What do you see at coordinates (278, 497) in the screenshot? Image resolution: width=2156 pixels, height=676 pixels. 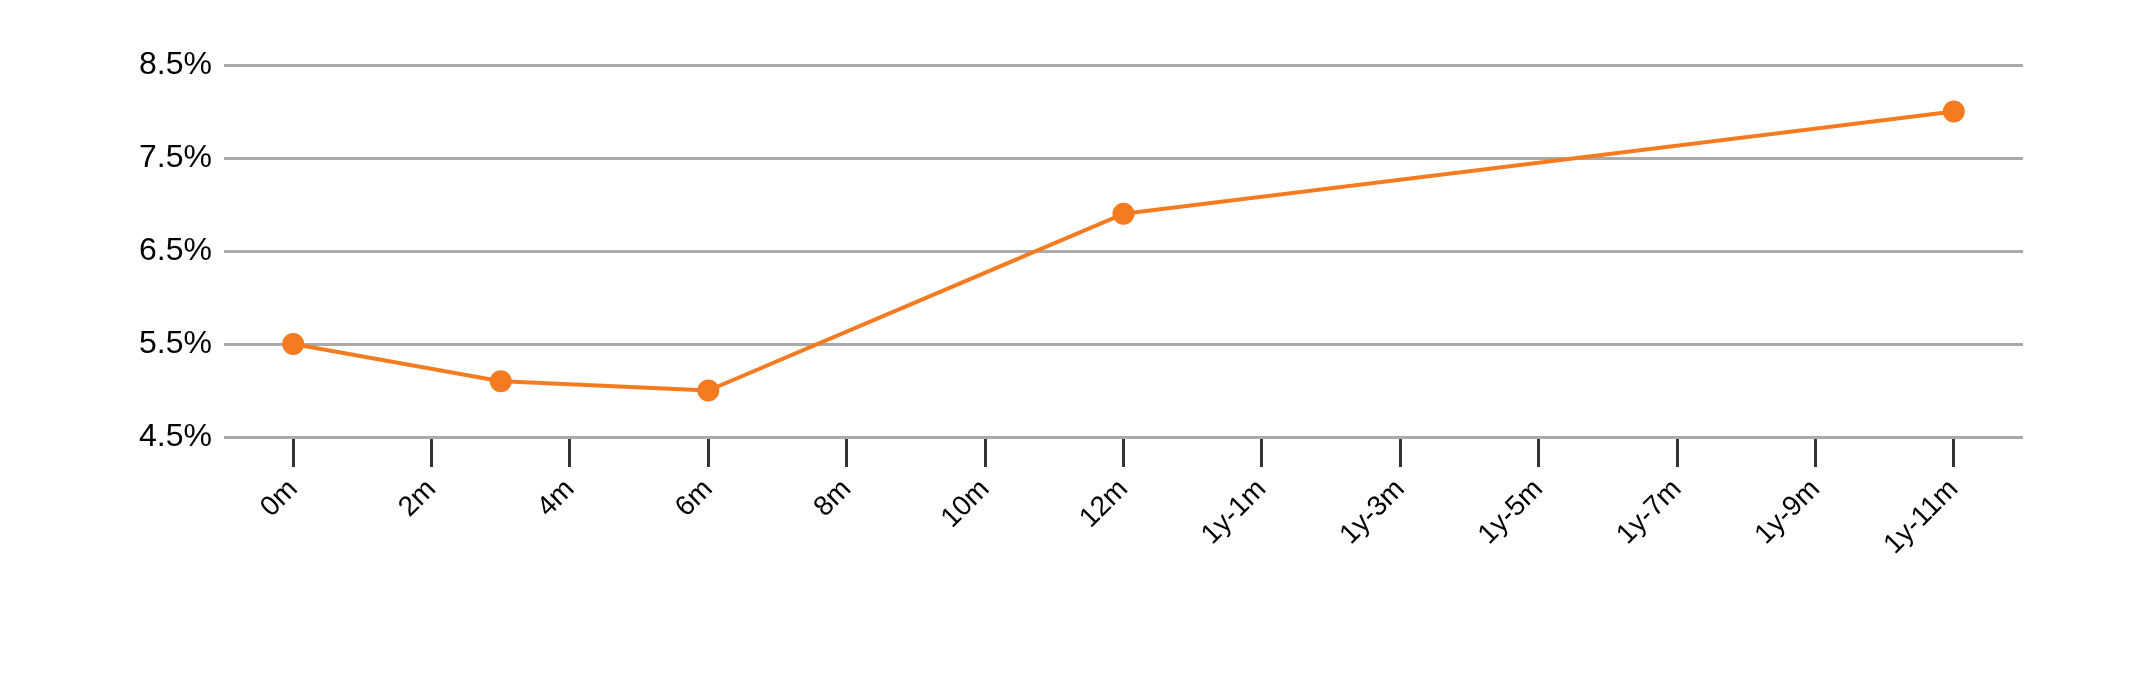 I see `x-tick-label: 0m` at bounding box center [278, 497].